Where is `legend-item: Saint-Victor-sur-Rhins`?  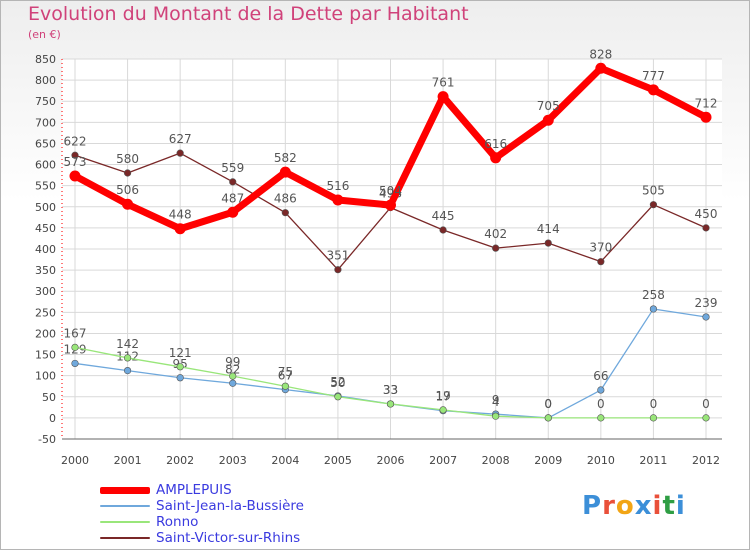 legend-item: Saint-Victor-sur-Rhins is located at coordinates (202, 538).